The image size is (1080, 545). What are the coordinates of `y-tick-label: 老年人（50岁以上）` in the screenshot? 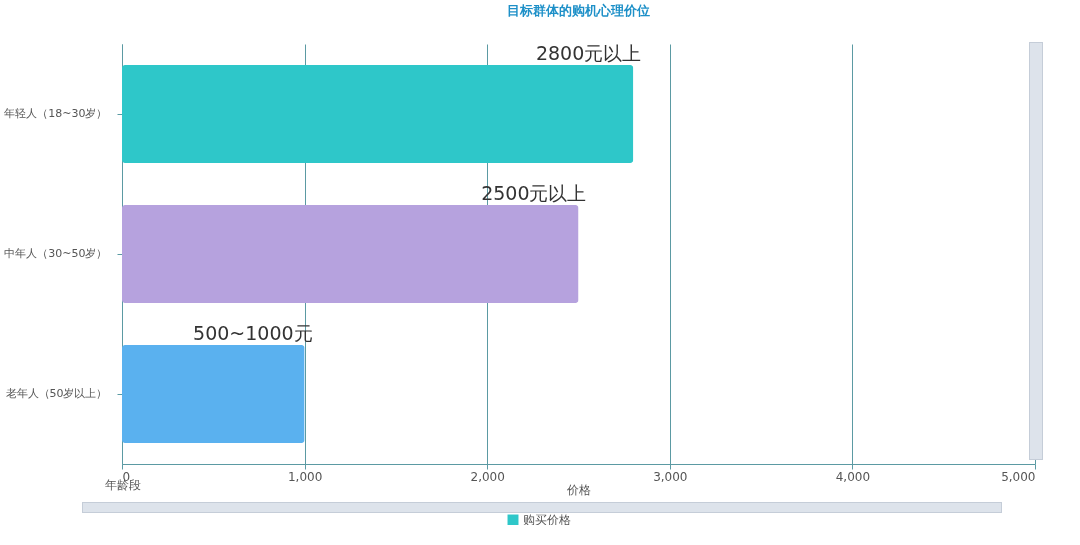 It's located at (56, 393).